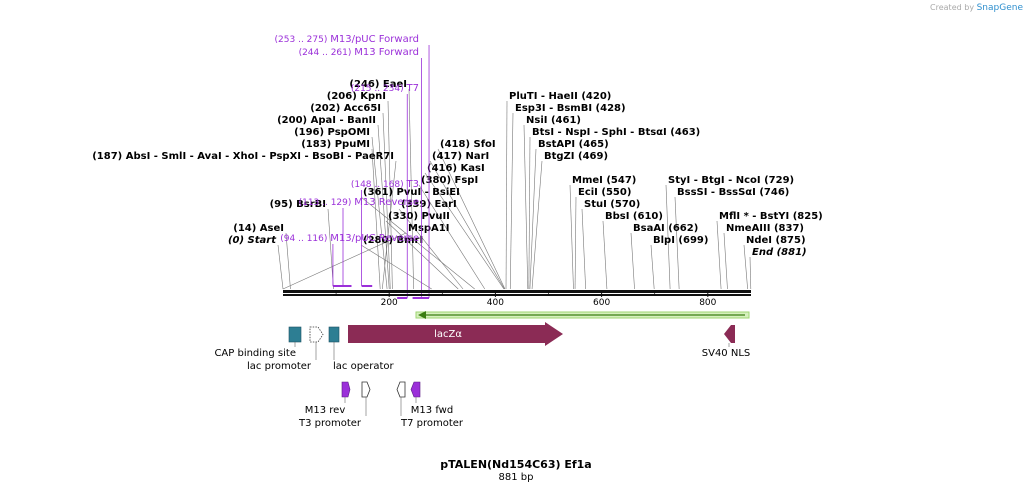 The width and height of the screenshot is (1033, 492). What do you see at coordinates (456, 168) in the screenshot?
I see `enzyme-site-label: (416) KasI` at bounding box center [456, 168].